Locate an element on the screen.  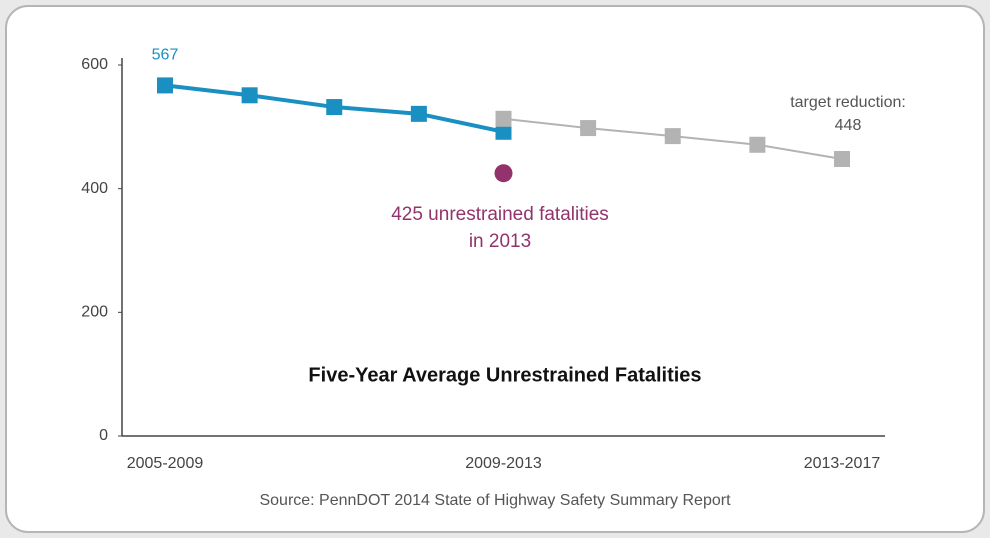
value-label-prefix: target reduction: is located at coordinates (848, 102).